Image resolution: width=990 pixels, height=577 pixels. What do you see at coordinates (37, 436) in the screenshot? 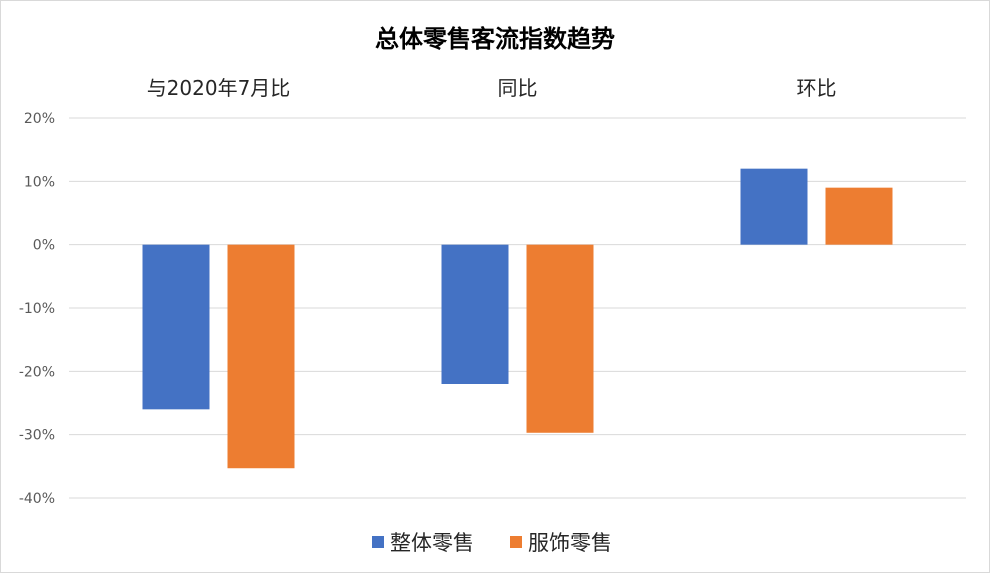
I see `y-tick-label: -30%` at bounding box center [37, 436].